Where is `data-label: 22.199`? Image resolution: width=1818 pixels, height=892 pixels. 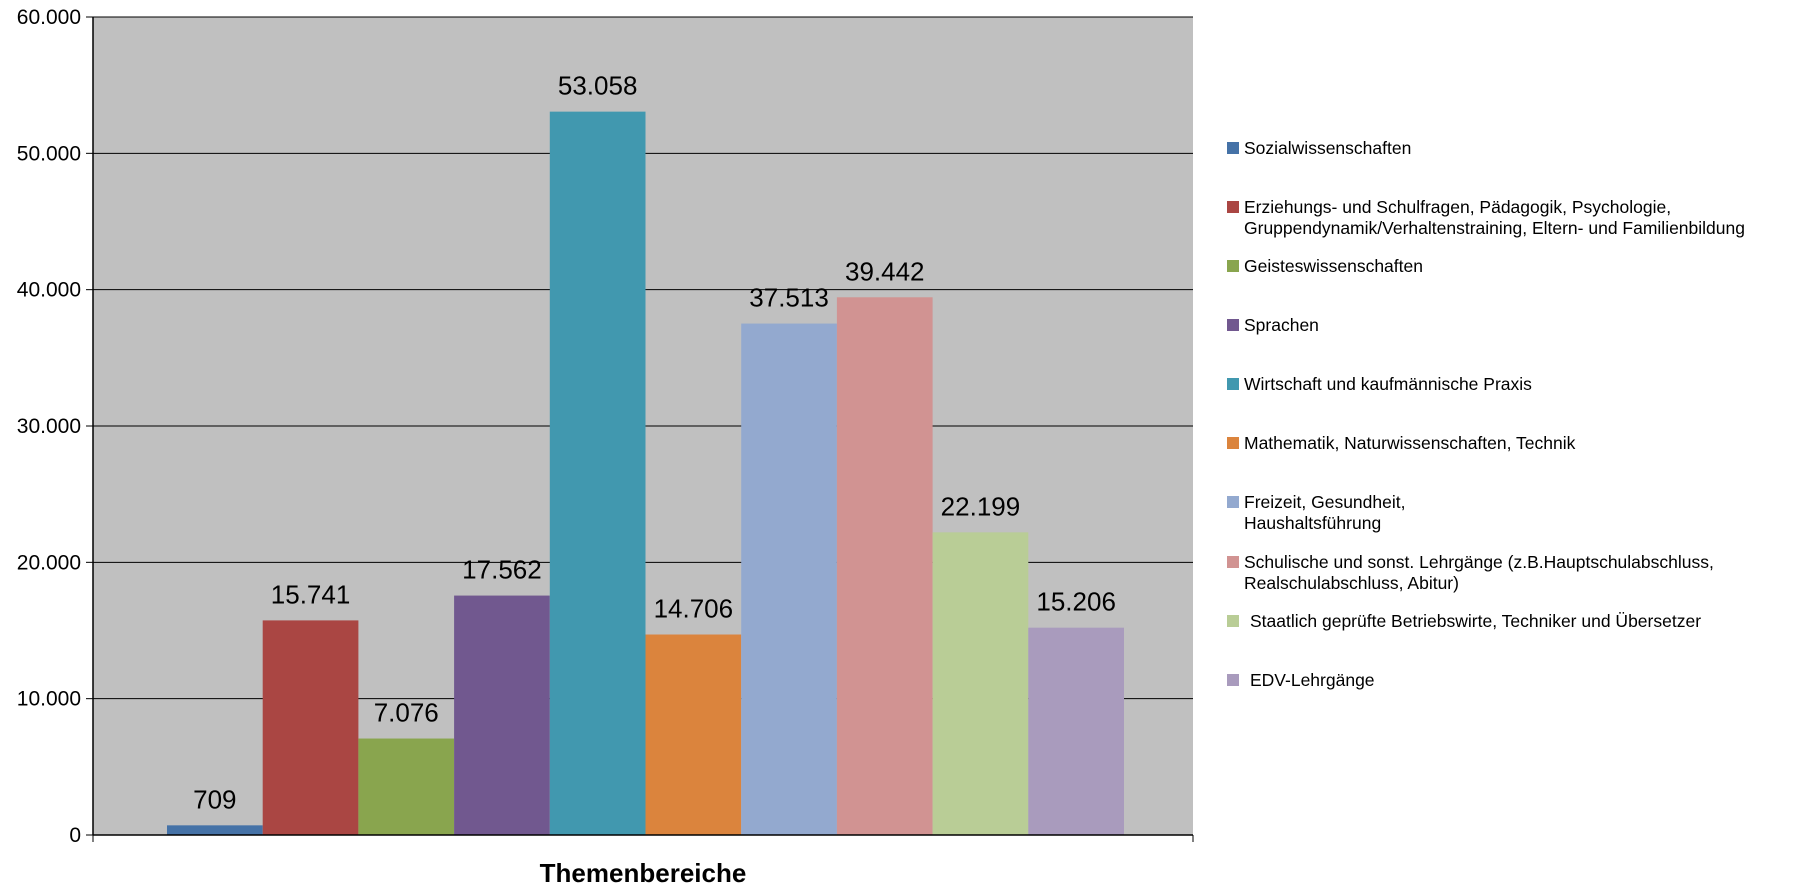
data-label: 22.199 is located at coordinates (981, 506).